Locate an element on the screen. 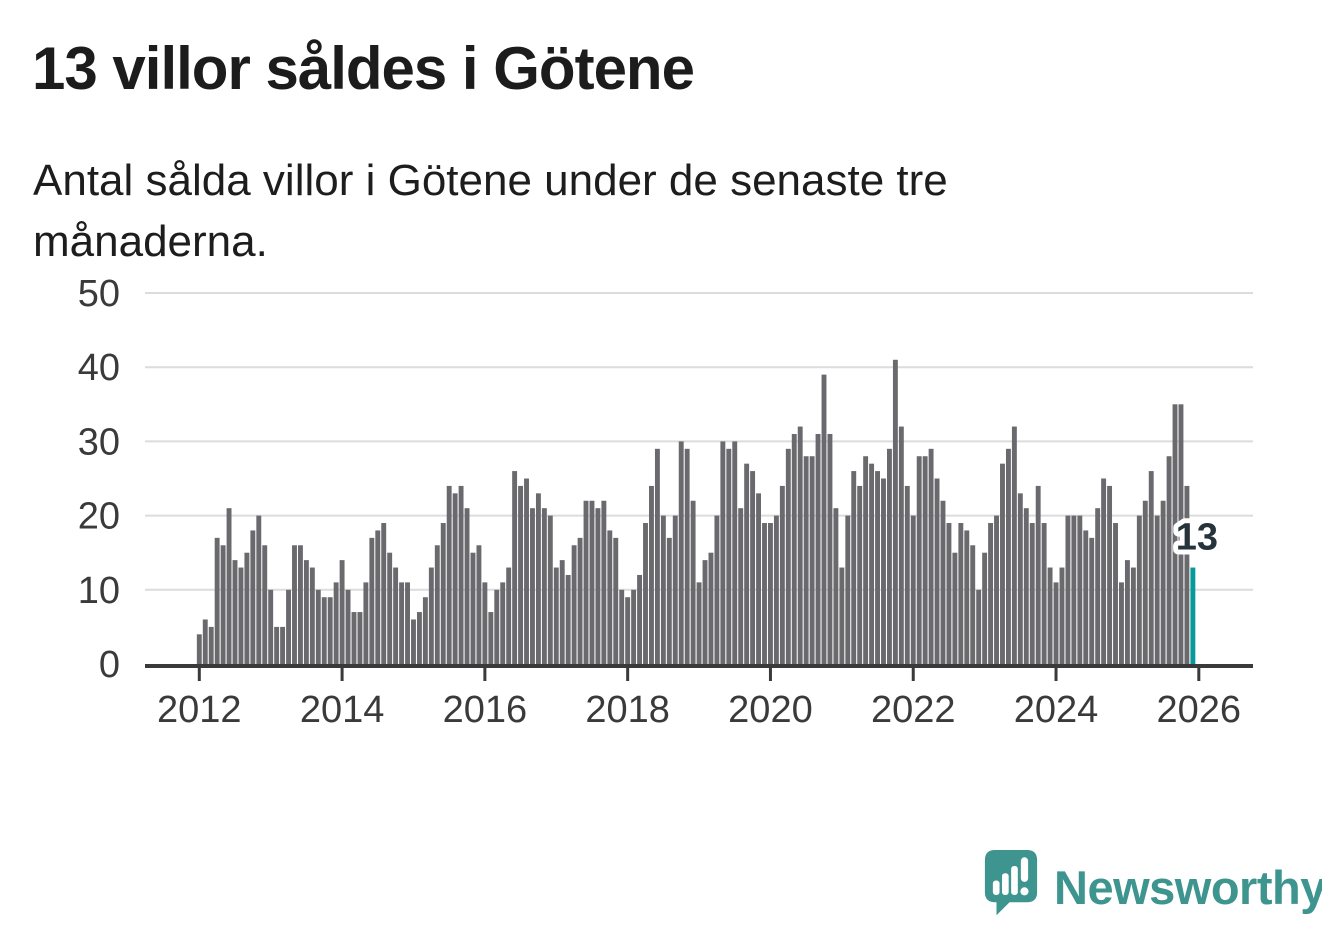 Image resolution: width=1322 pixels, height=939 pixels. y-tick-label: 50 is located at coordinates (99, 294).